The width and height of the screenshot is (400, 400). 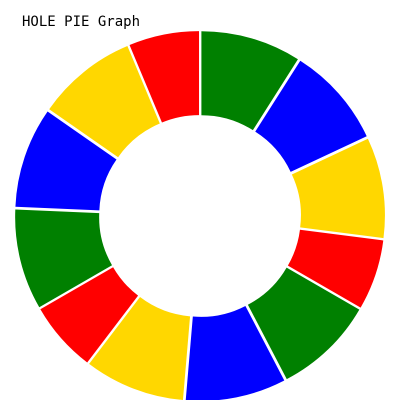 What do you see at coordinates (81, 22) in the screenshot?
I see `chart-title: HOLE PIE Graph` at bounding box center [81, 22].